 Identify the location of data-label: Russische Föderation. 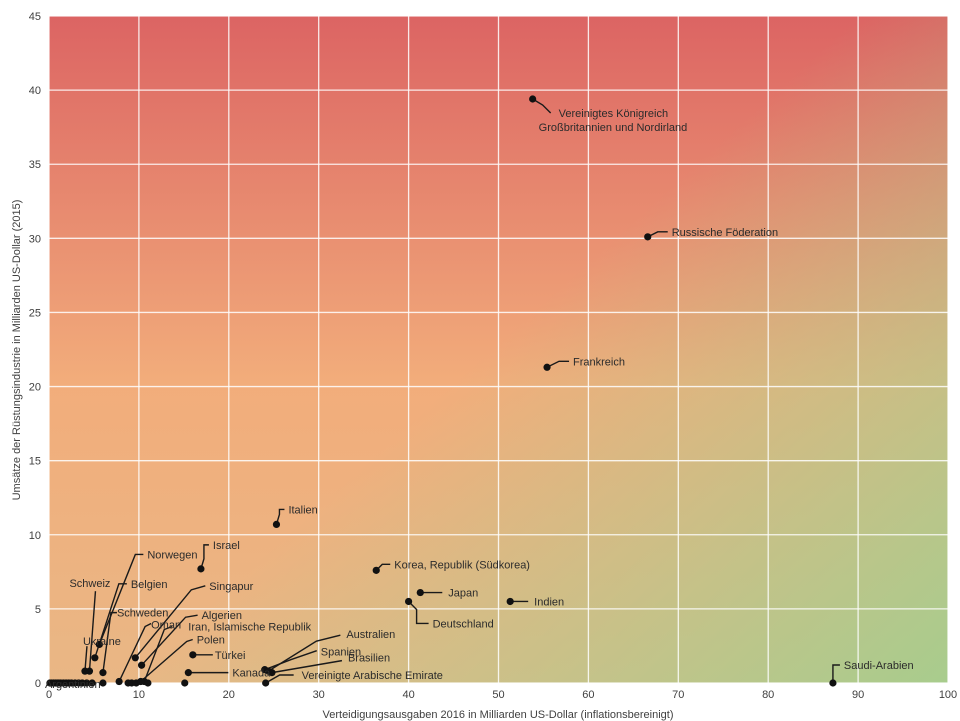
(725, 233).